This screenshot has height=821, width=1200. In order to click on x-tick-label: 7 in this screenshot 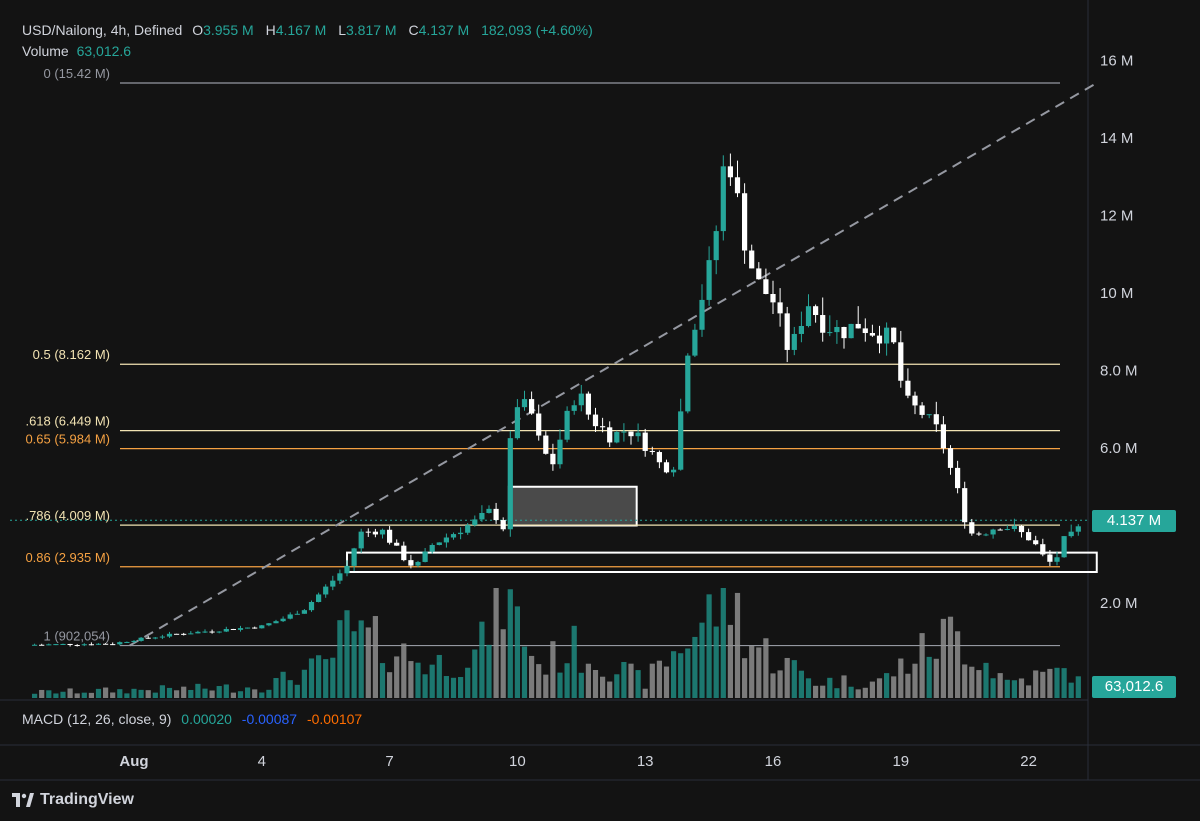, I will do `click(389, 761)`.